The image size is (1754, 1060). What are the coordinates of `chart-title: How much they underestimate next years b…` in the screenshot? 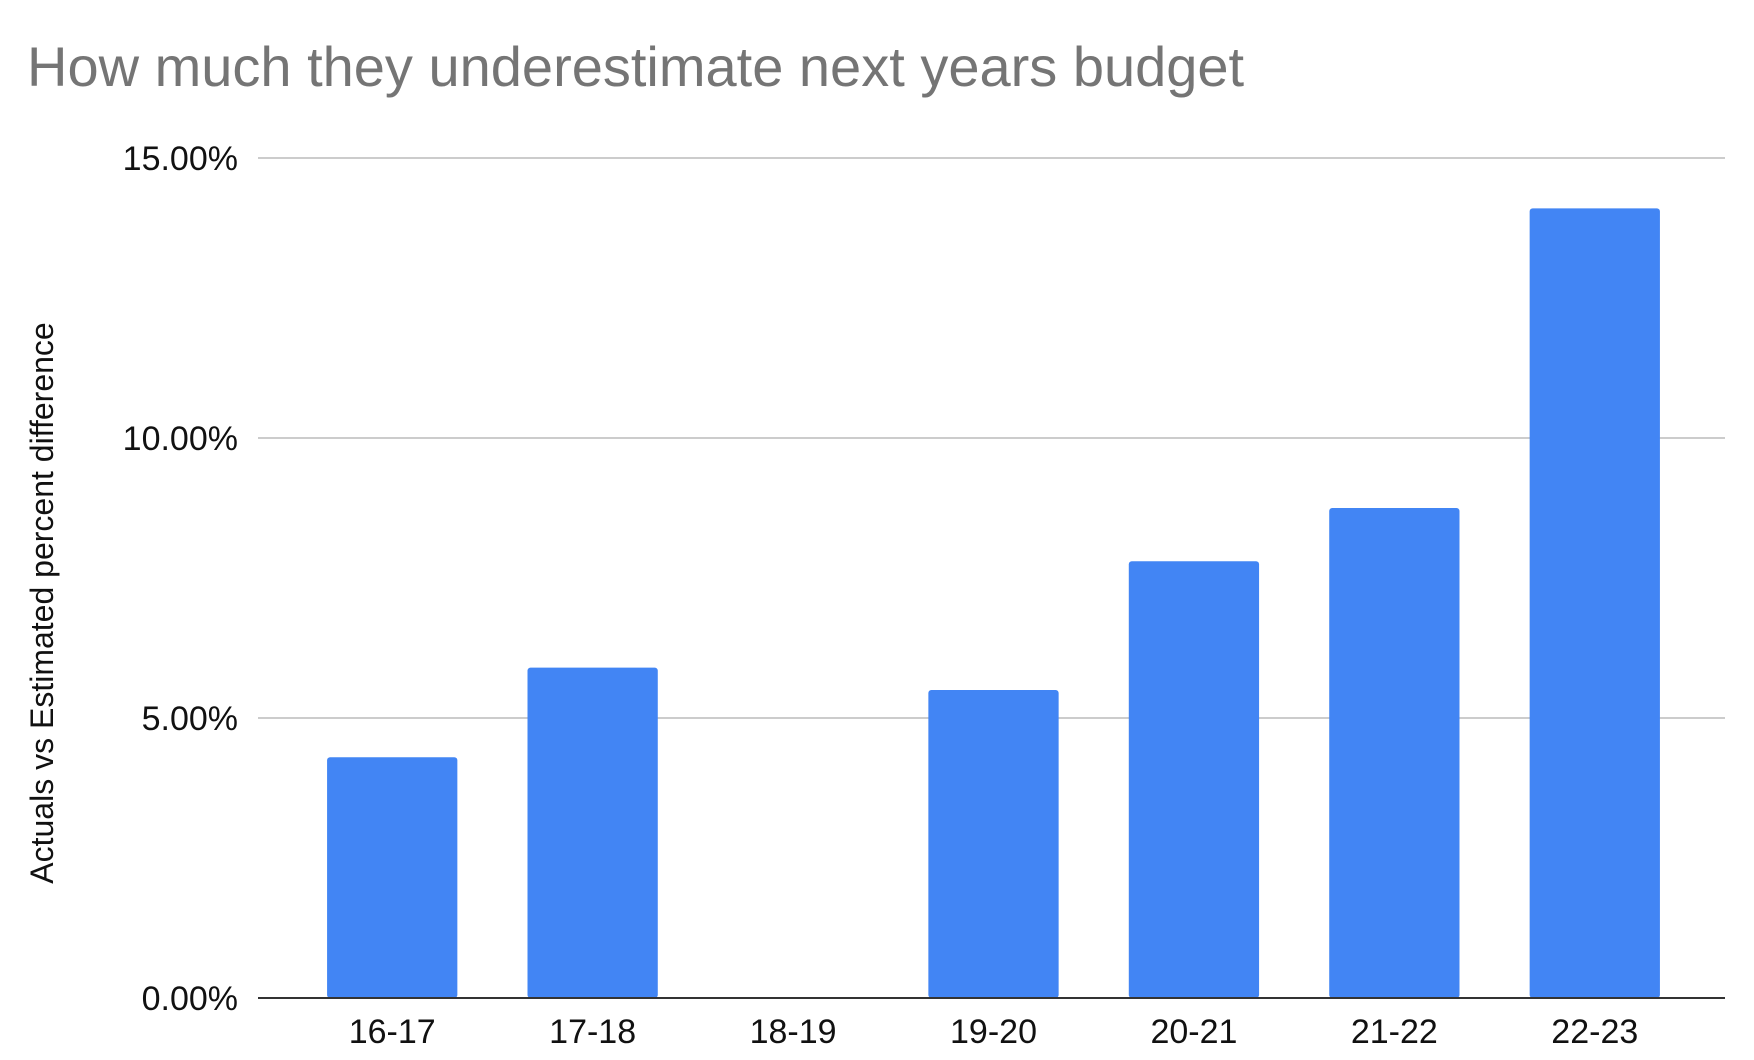 It's located at (636, 66).